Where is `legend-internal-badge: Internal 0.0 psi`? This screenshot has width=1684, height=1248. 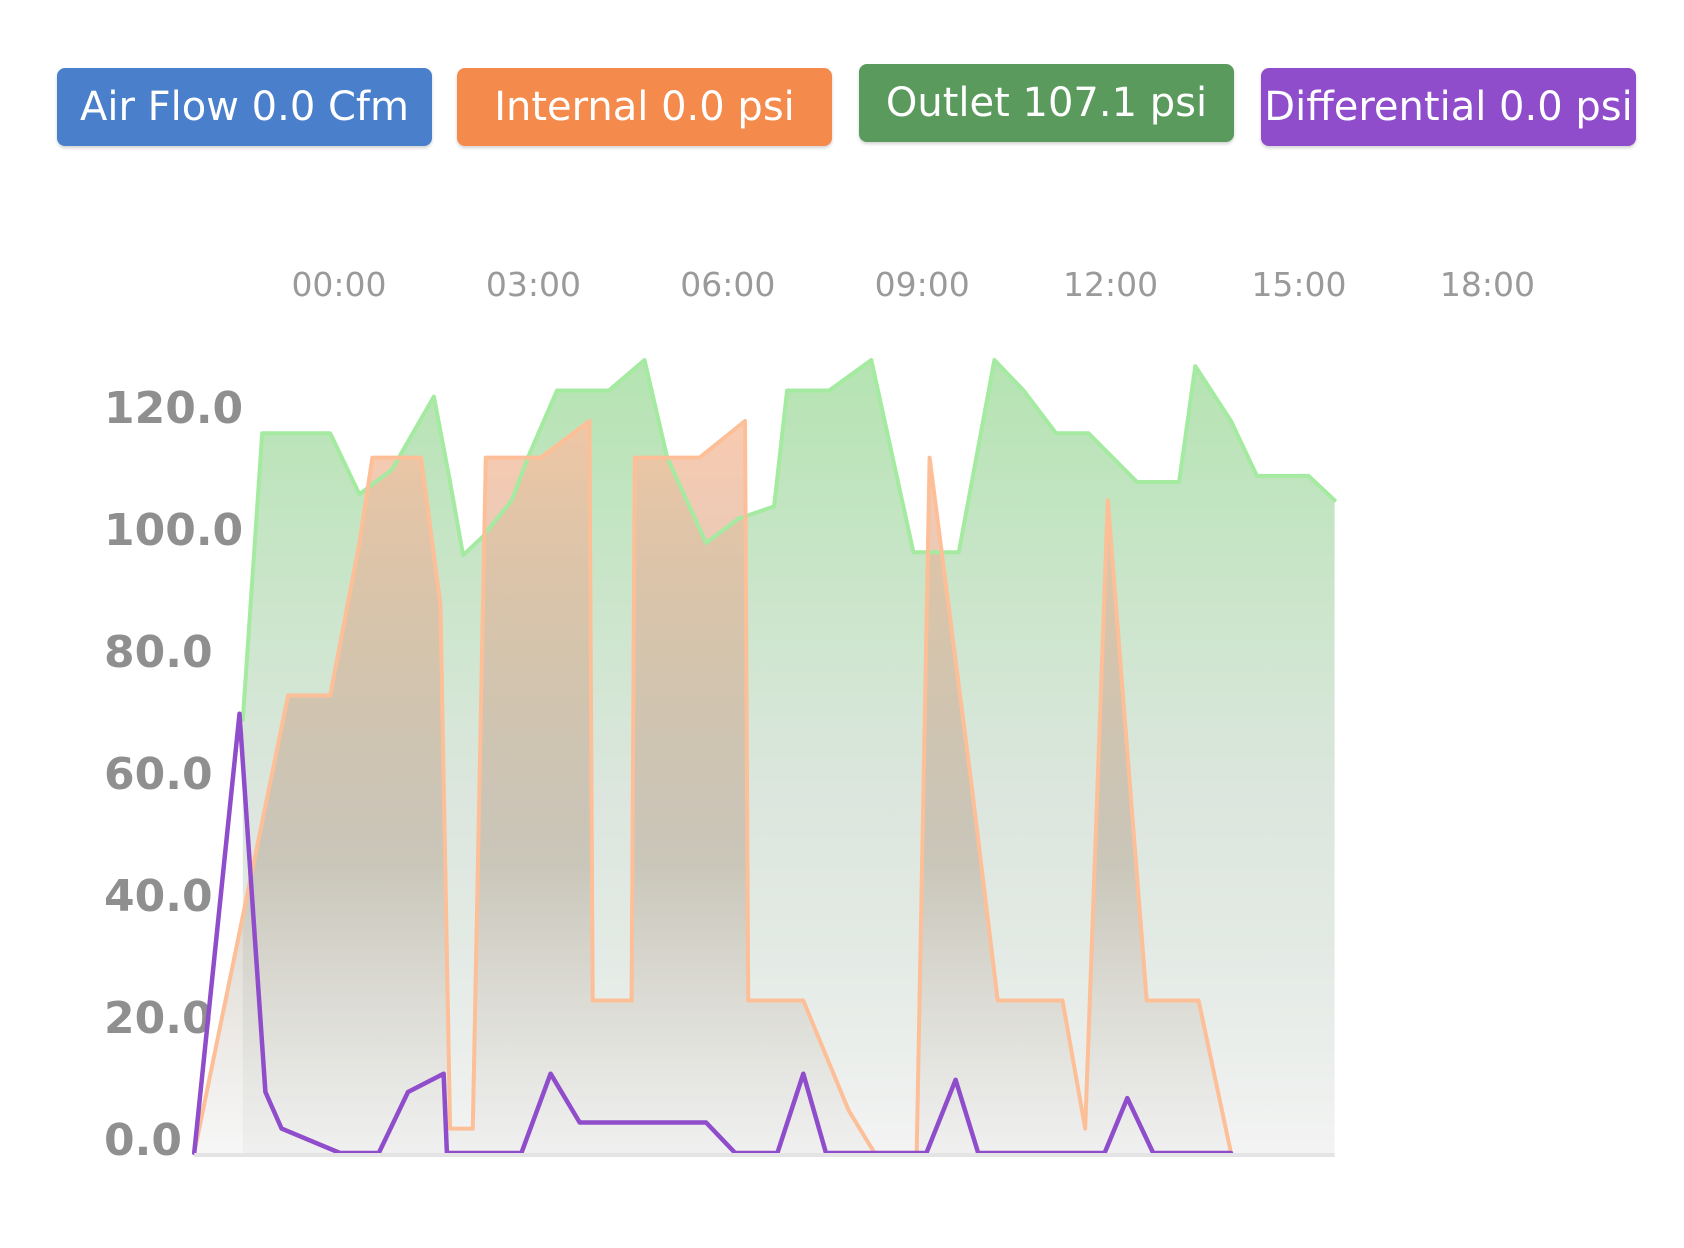
legend-internal-badge: Internal 0.0 psi is located at coordinates (644, 107).